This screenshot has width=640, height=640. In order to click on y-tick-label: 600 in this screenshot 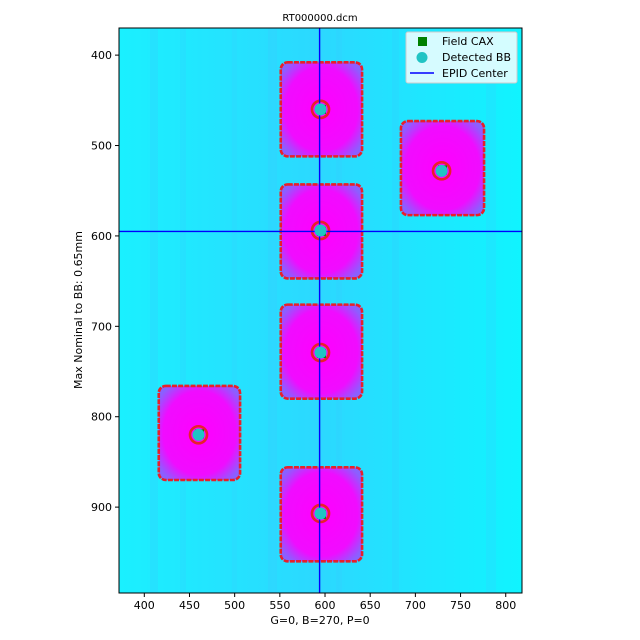, I will do `click(101, 236)`.